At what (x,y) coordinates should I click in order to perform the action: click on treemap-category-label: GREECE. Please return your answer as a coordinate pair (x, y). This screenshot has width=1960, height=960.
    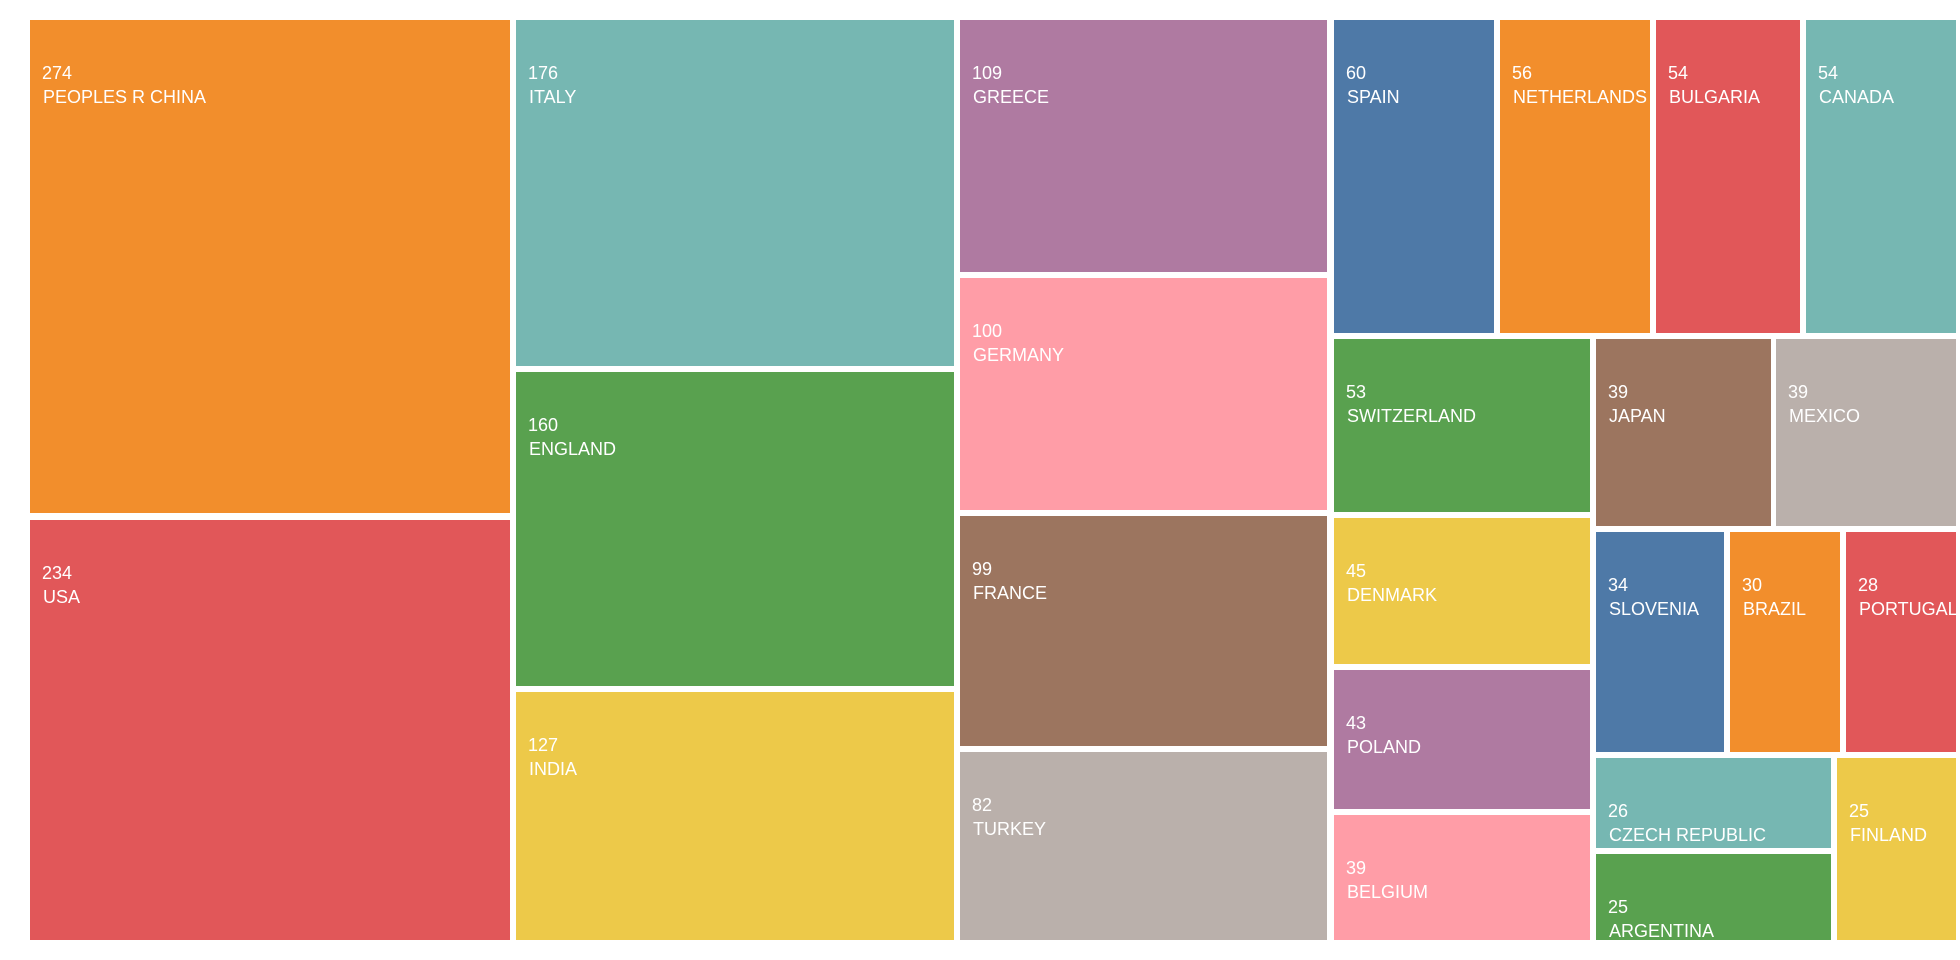
    Looking at the image, I should click on (1011, 97).